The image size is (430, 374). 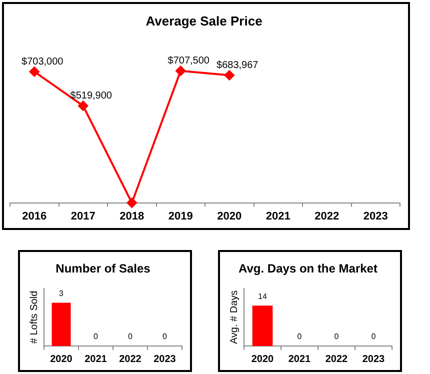 I want to click on y-axis-title: # Lofts Sold, so click(x=34, y=317).